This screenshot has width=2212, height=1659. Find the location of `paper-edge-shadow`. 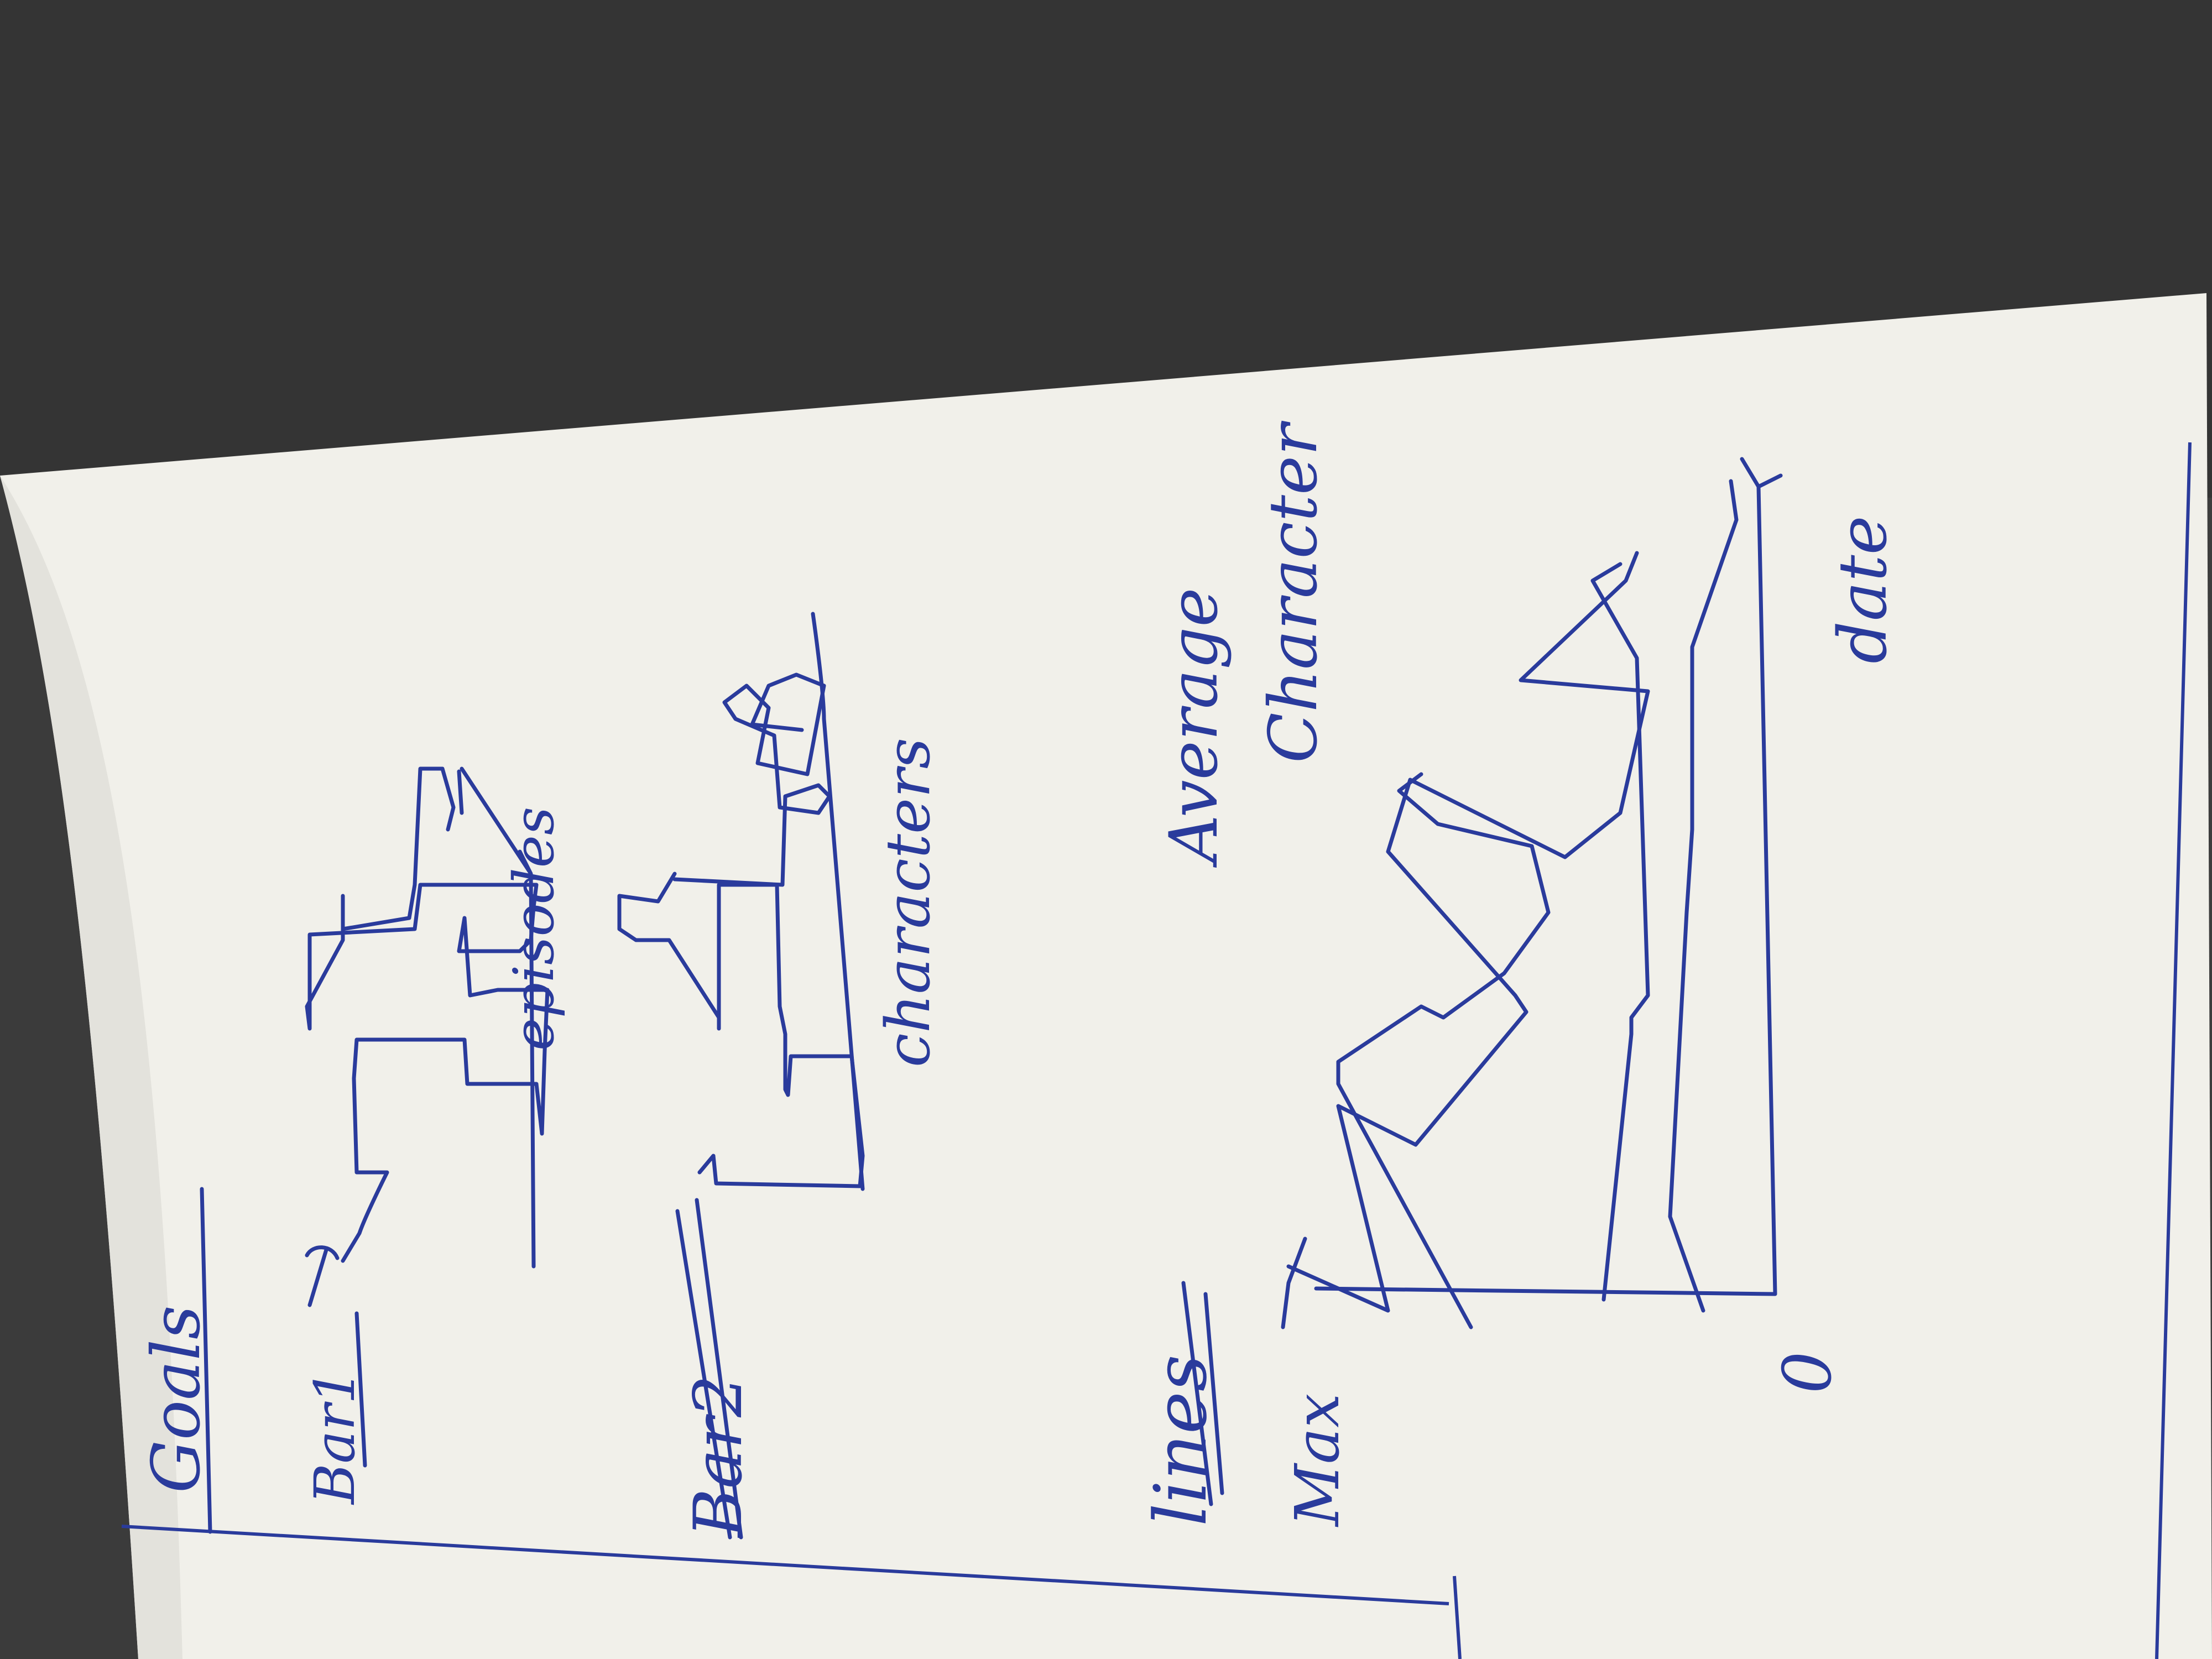

paper-edge-shadow is located at coordinates (69, 1067).